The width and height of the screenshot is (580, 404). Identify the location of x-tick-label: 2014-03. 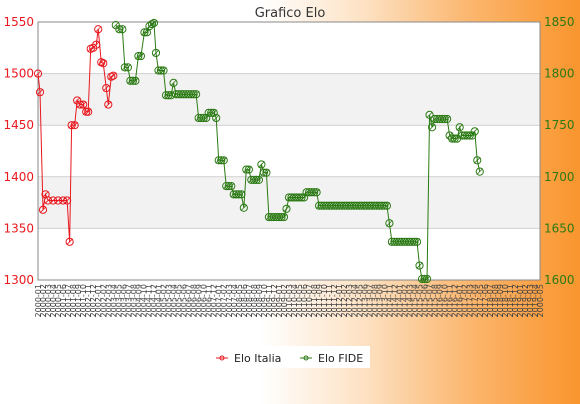
(409, 300).